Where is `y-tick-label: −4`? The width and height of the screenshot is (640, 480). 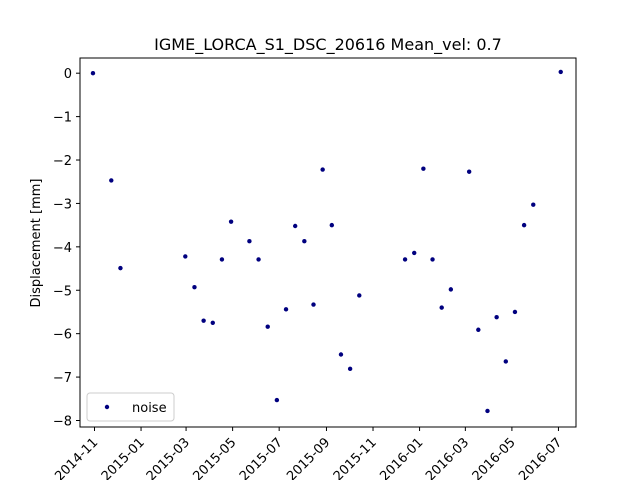 y-tick-label: −4 is located at coordinates (62, 248).